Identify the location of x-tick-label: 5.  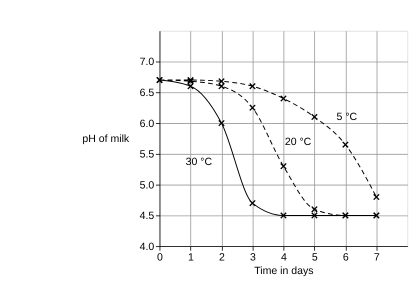
(315, 257).